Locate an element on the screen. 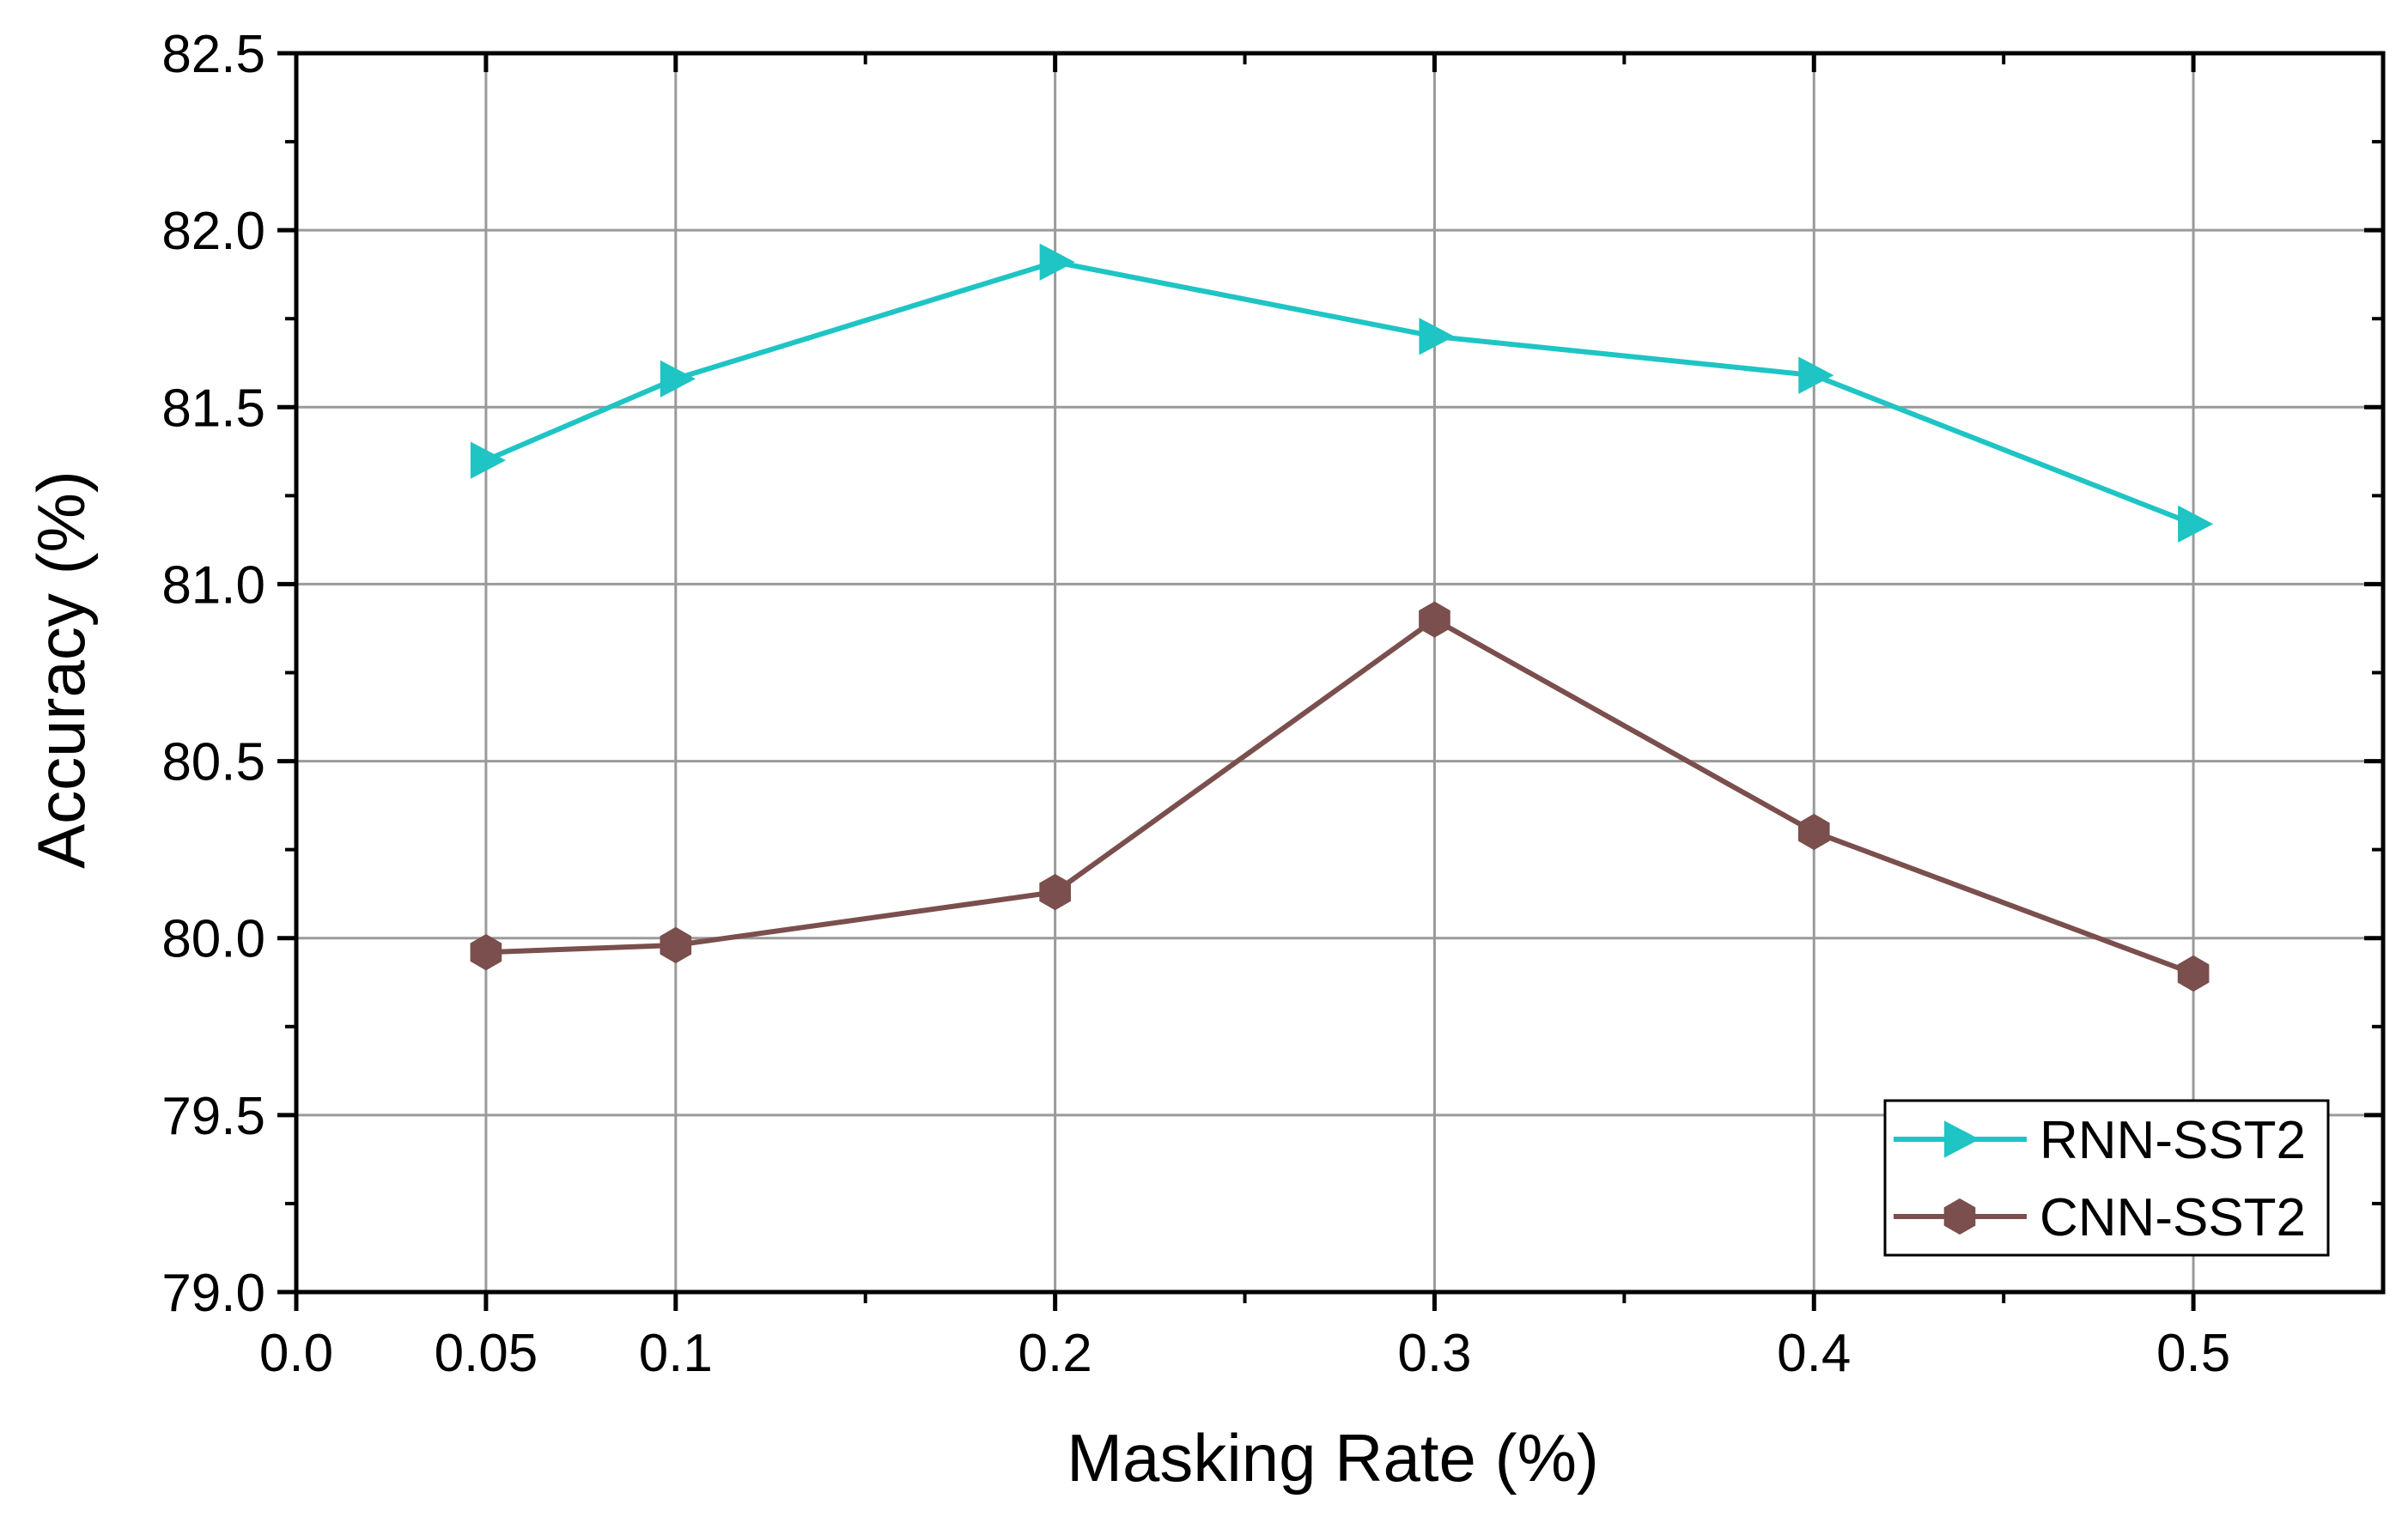 This screenshot has width=2408, height=1523. y-tick-label: 80.0 is located at coordinates (213, 939).